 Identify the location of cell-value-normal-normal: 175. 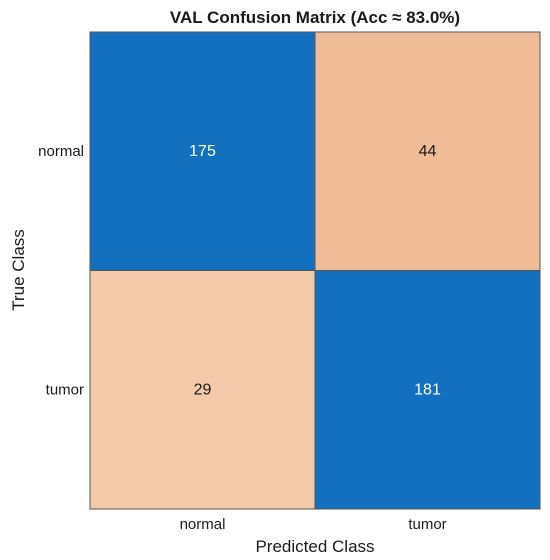
(202, 151).